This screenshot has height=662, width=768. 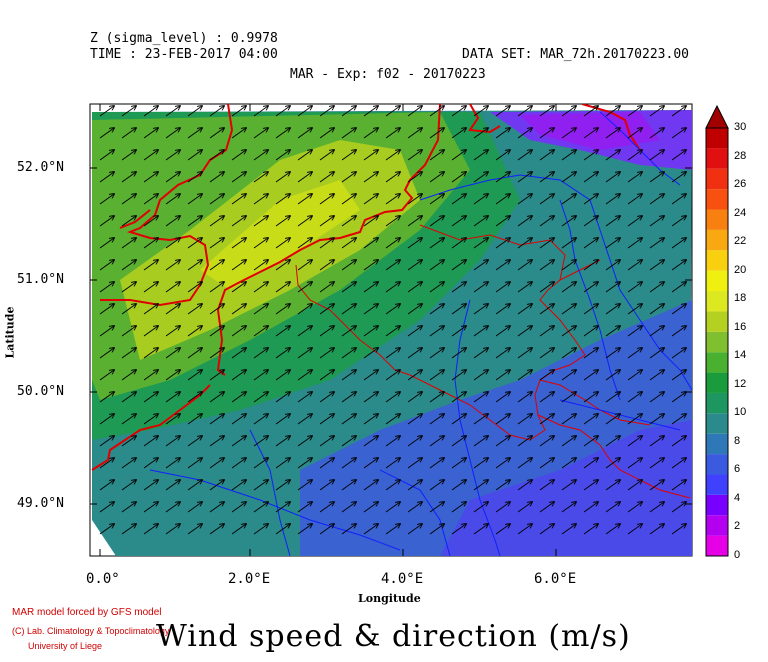 I want to click on y-tick-51: 51.0°N, so click(x=40, y=279).